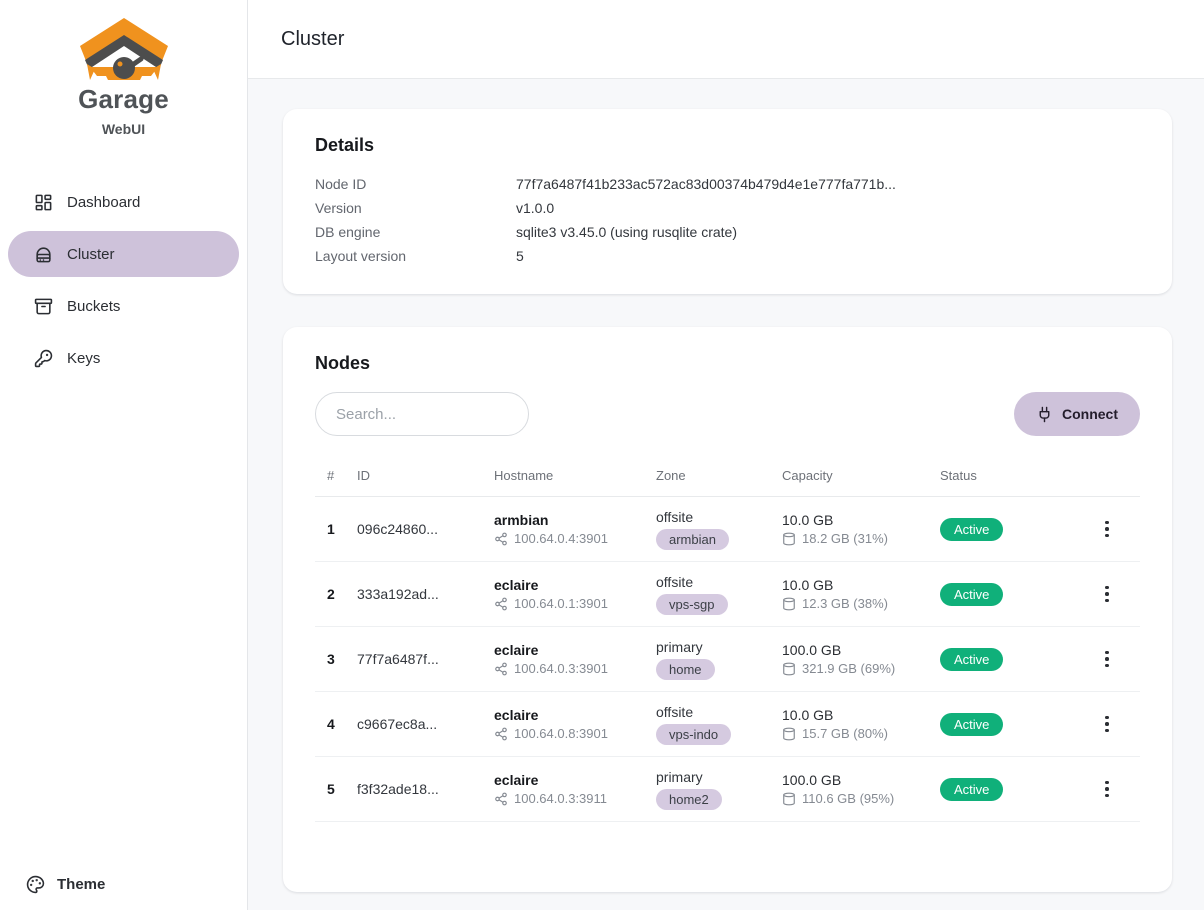 The image size is (1204, 910). I want to click on col-header-num: #, so click(331, 475).